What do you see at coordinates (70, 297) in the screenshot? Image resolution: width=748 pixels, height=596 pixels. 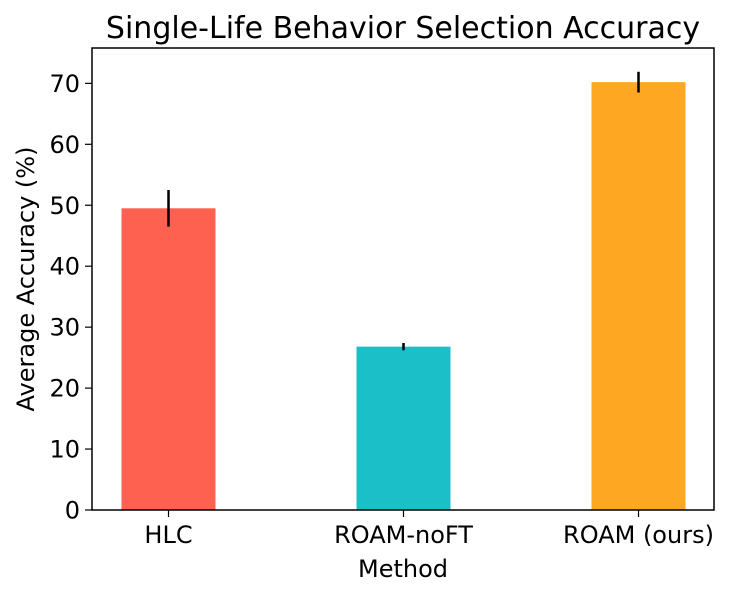 I see `y-axis-ticks: 0 10 20 30 40 50 60 70` at bounding box center [70, 297].